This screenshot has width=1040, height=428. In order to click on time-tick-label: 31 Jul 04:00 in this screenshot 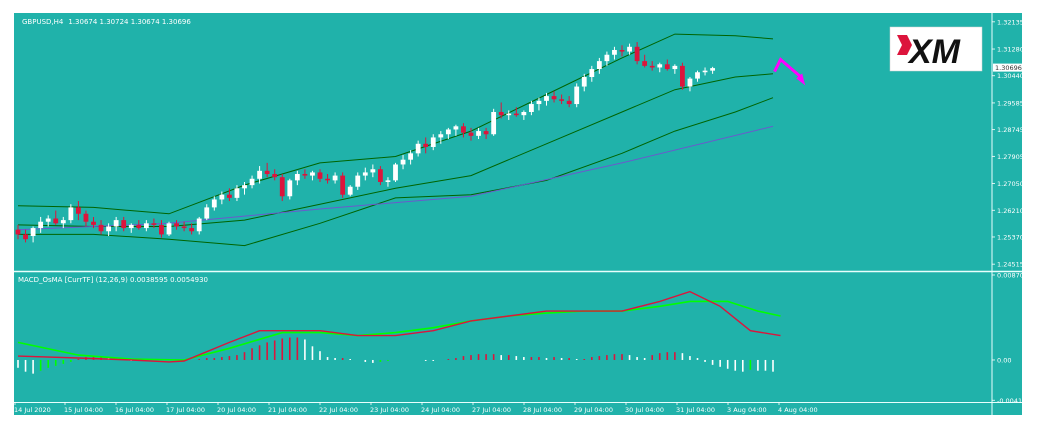, I will do `click(695, 410)`.